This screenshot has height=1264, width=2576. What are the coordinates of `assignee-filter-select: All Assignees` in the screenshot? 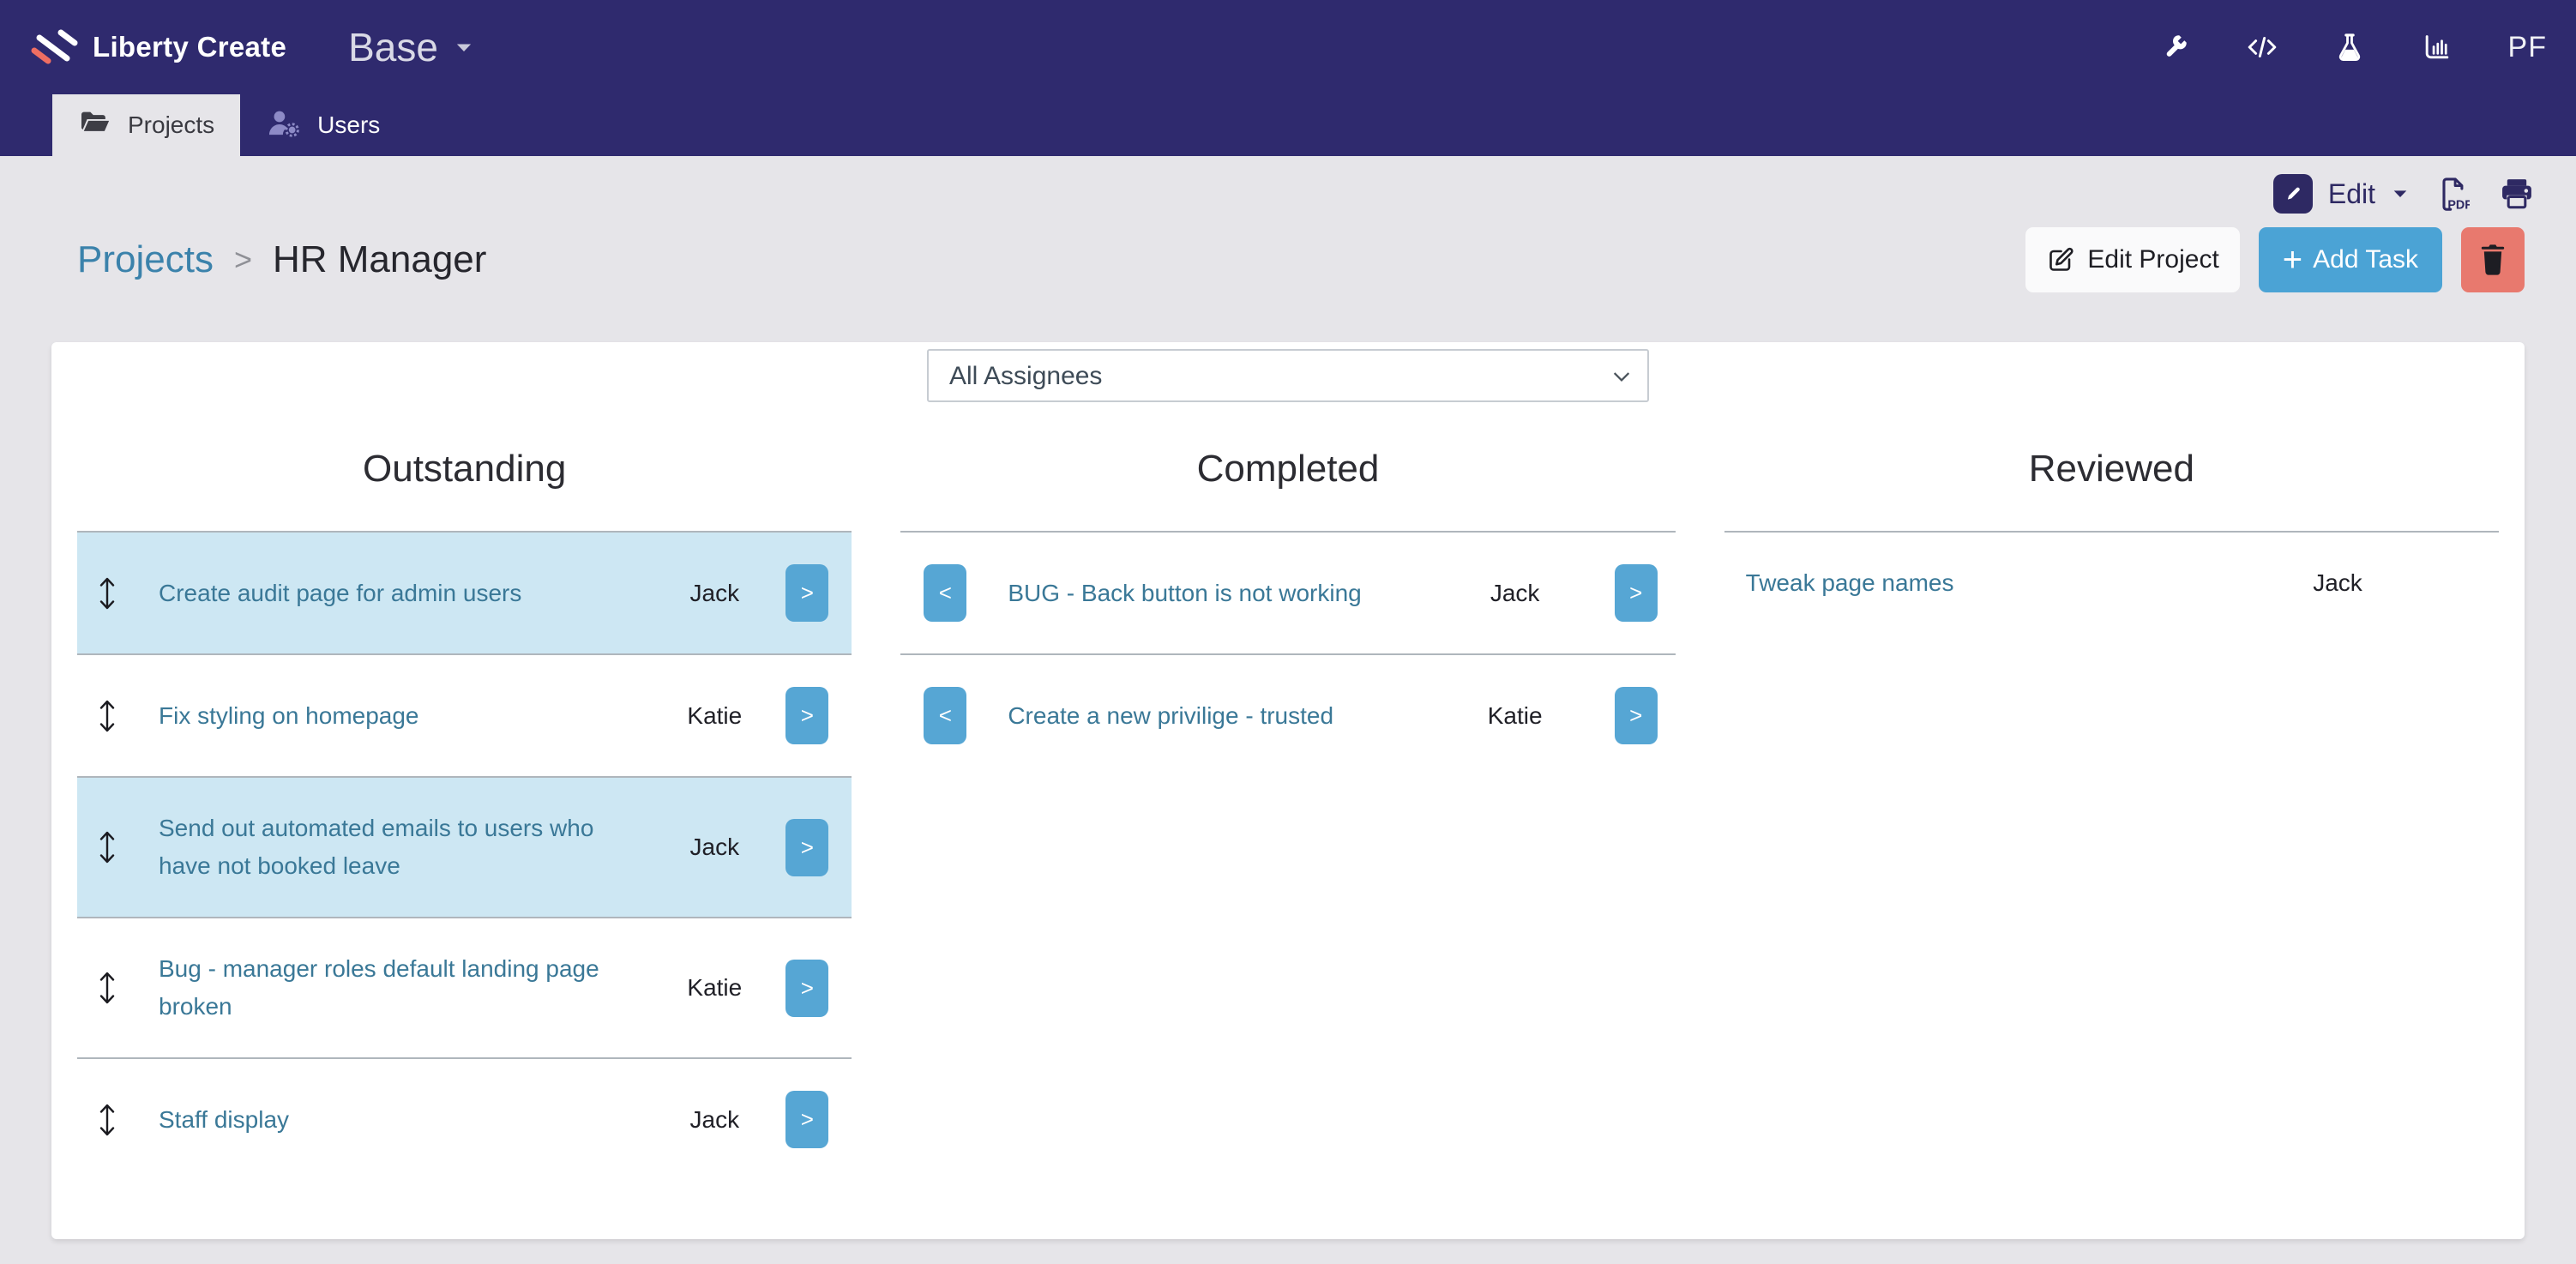 It's located at (1288, 375).